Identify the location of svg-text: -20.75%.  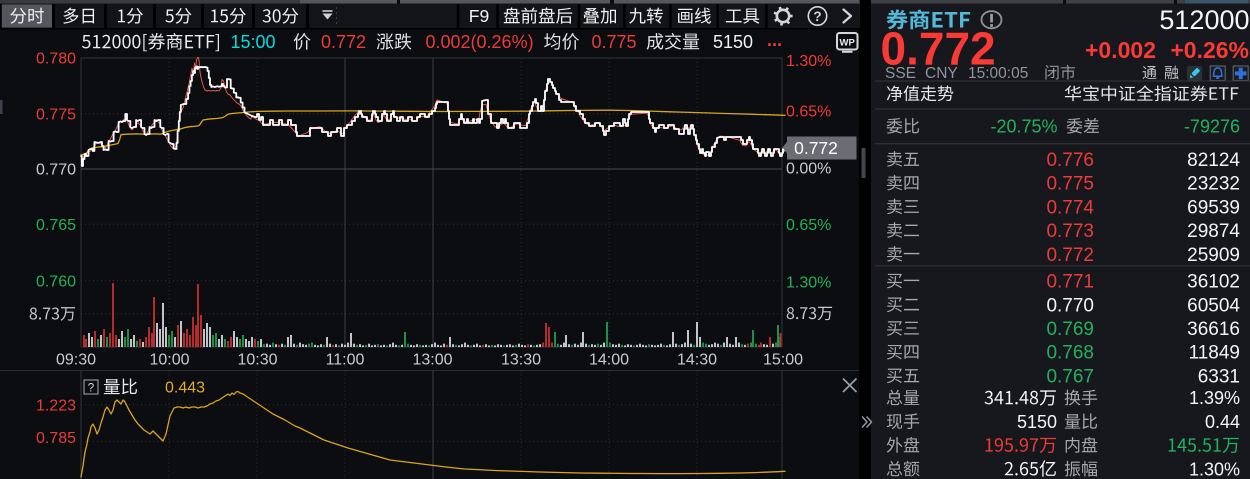
(1023, 126).